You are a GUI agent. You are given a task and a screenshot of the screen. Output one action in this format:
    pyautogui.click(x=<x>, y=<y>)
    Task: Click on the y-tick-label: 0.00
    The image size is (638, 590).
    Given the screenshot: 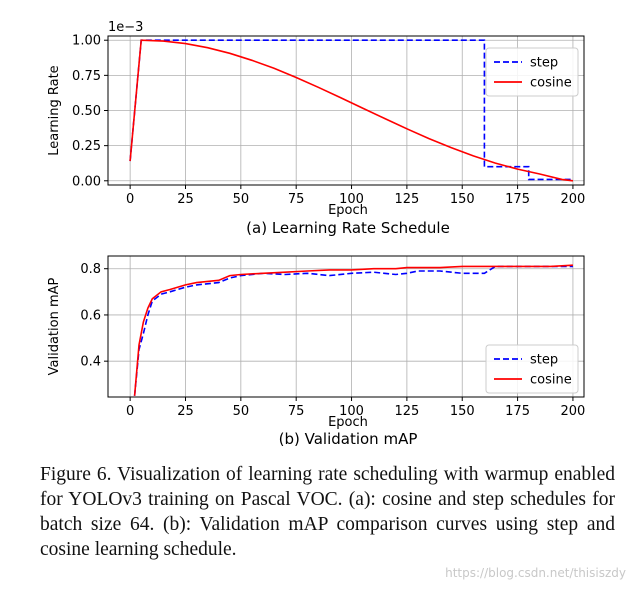 What is the action you would take?
    pyautogui.click(x=86, y=181)
    